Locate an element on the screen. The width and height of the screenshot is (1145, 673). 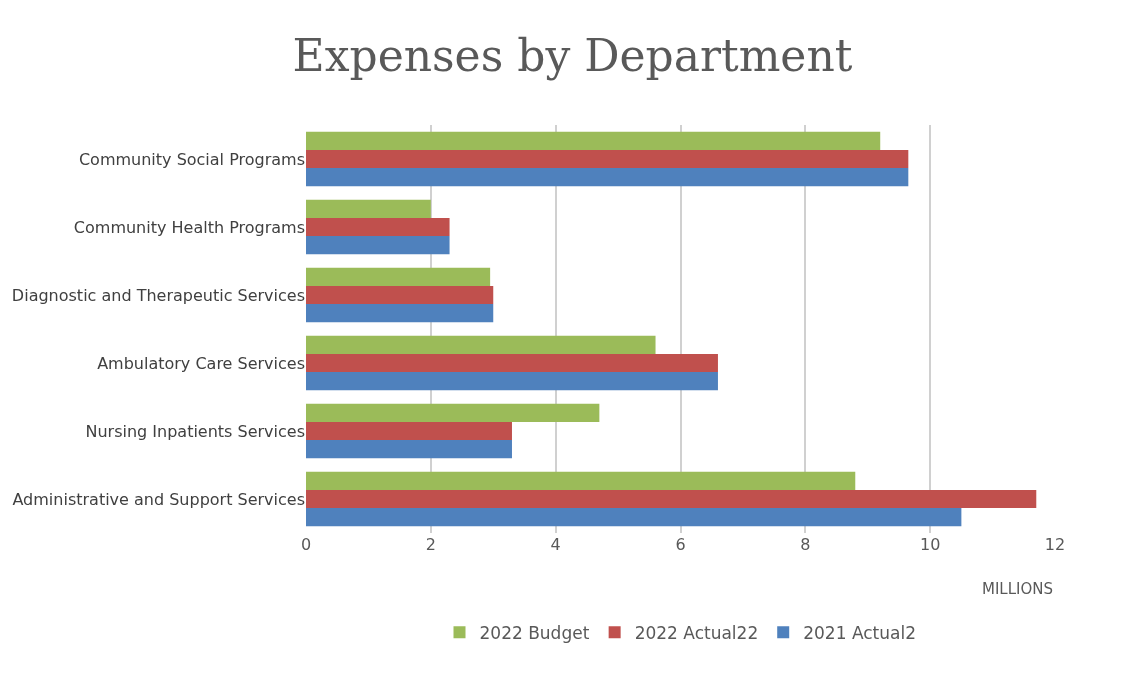
y-tick-label: Diagnostic and Therapeutic Services is located at coordinates (158, 295).